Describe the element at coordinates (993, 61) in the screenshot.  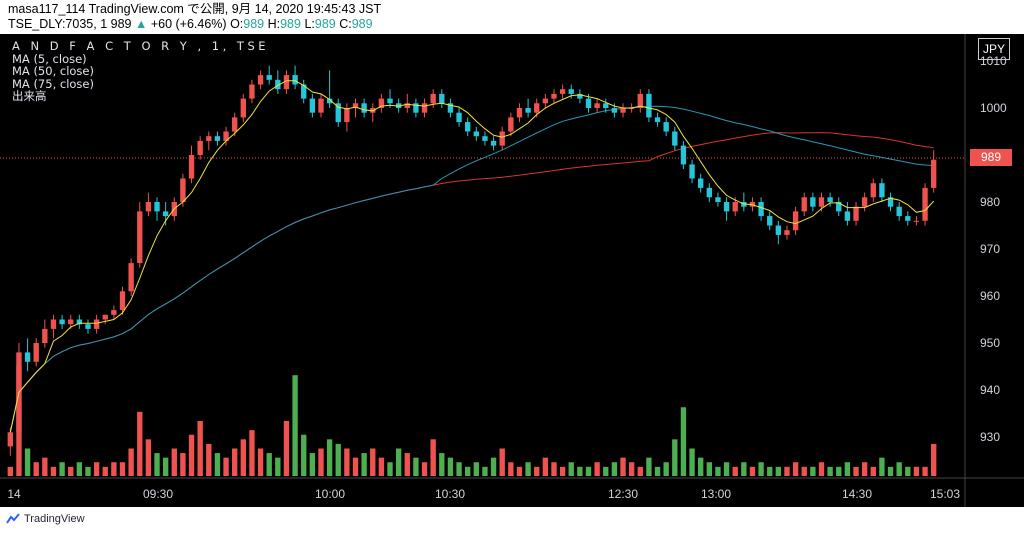
I see `price-tick-label: 1010` at that location.